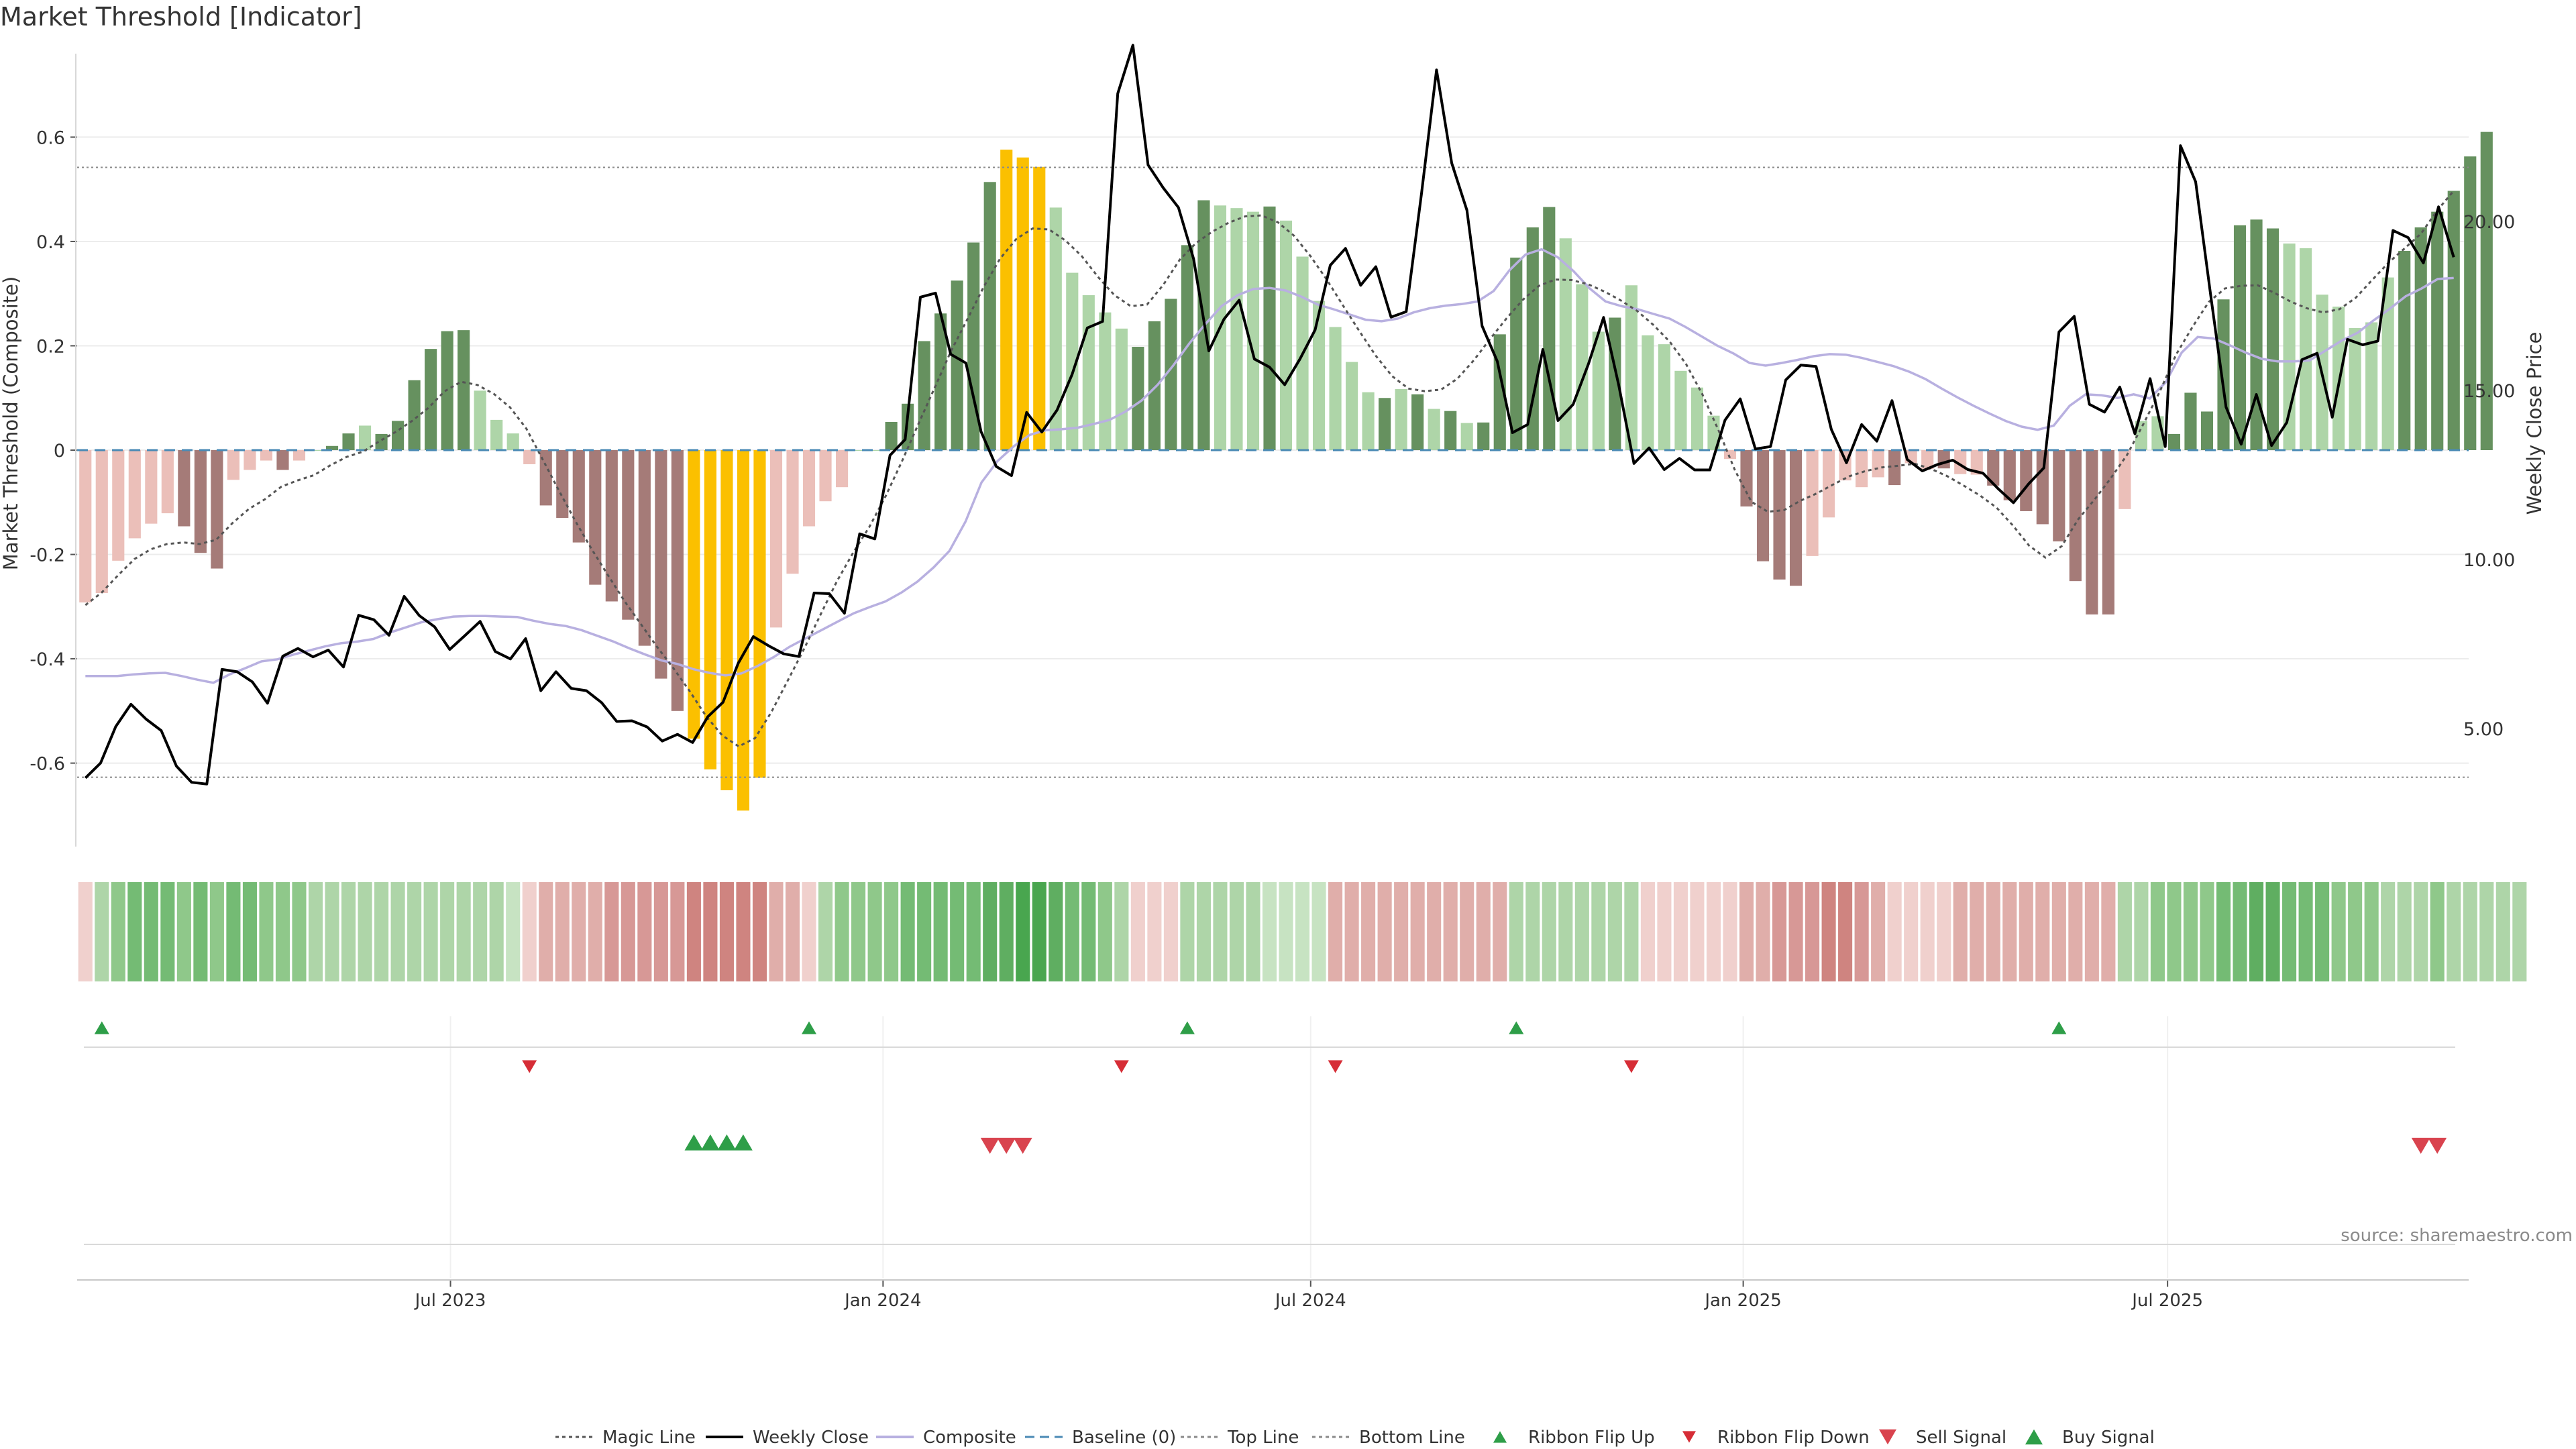 This screenshot has height=1449, width=2576. Describe the element at coordinates (1591, 1438) in the screenshot. I see `legend-label: Ribbon Flip Up` at that location.